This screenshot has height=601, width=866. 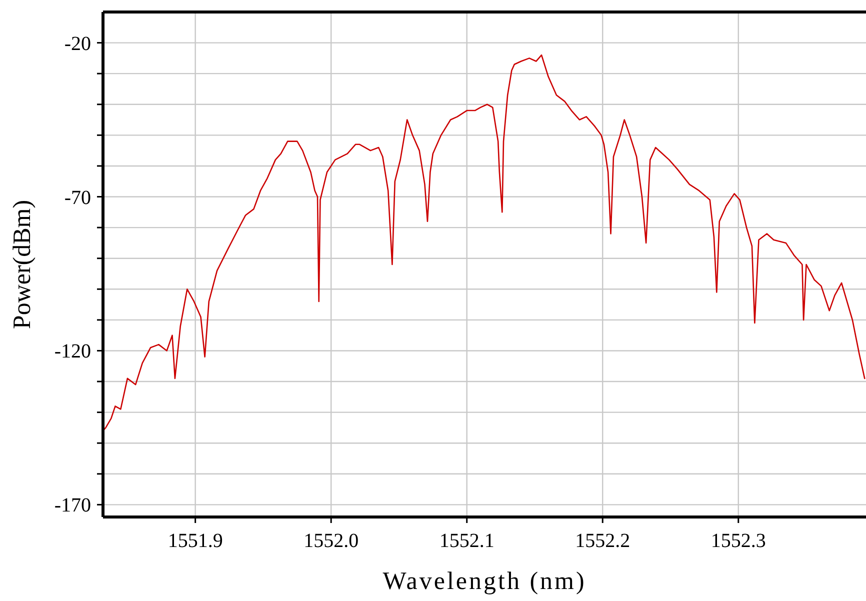 I want to click on y-tick-label: -20, so click(x=77, y=43).